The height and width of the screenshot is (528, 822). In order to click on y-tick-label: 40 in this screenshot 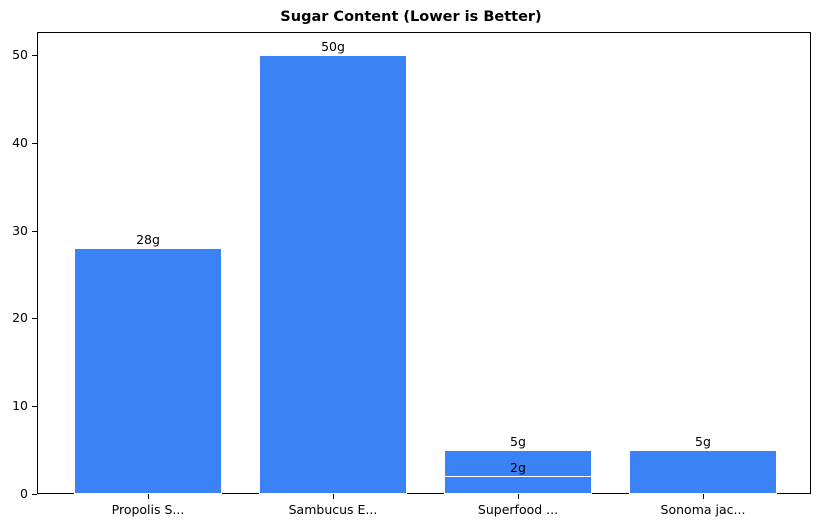, I will do `click(20, 142)`.